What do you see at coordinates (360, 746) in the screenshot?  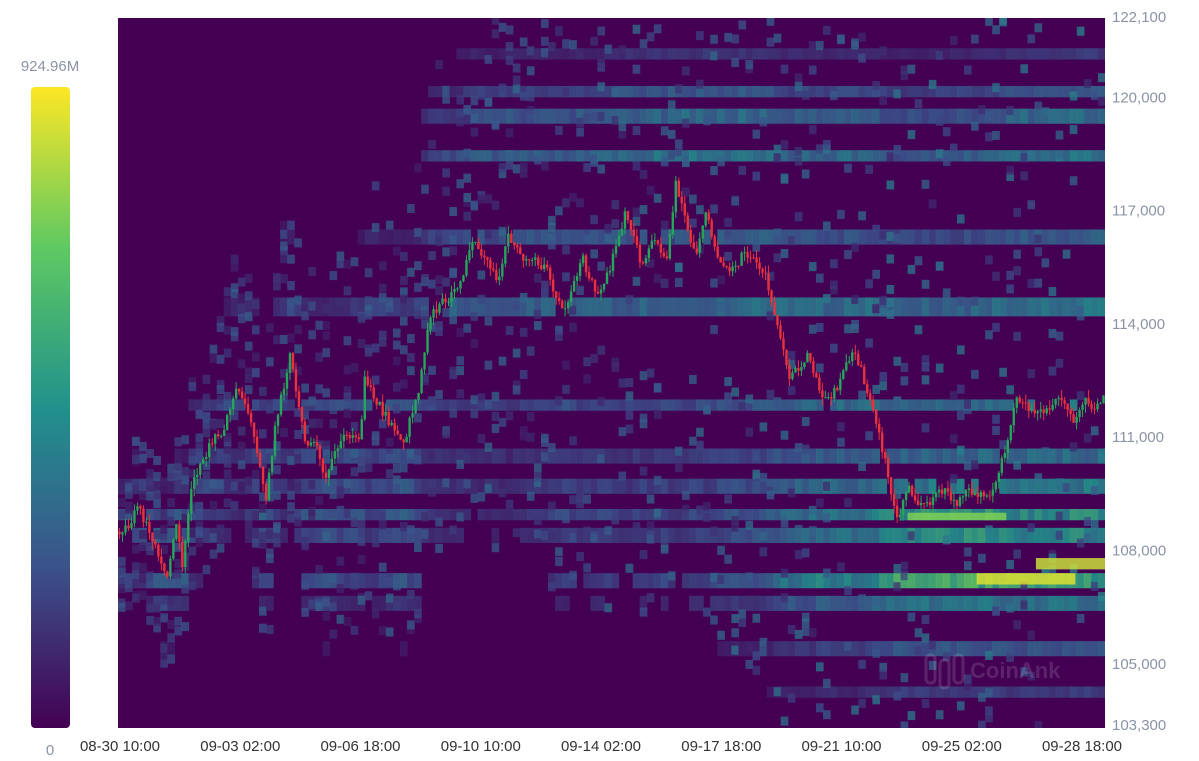 I see `x-tick-label: 09-06 18:00` at bounding box center [360, 746].